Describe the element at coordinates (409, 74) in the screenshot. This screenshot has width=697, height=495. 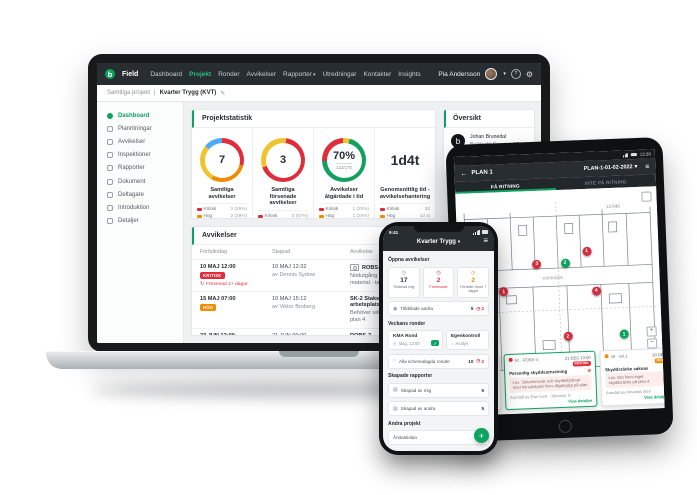
I see `nav-item-insights: Insights` at that location.